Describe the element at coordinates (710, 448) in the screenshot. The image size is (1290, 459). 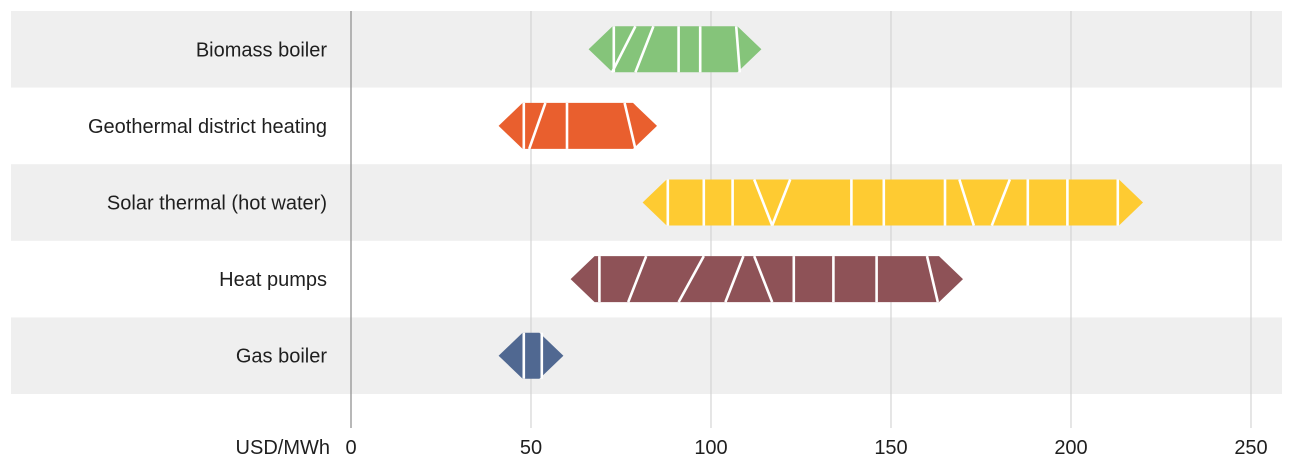
I see `x-tick-label: 100` at that location.